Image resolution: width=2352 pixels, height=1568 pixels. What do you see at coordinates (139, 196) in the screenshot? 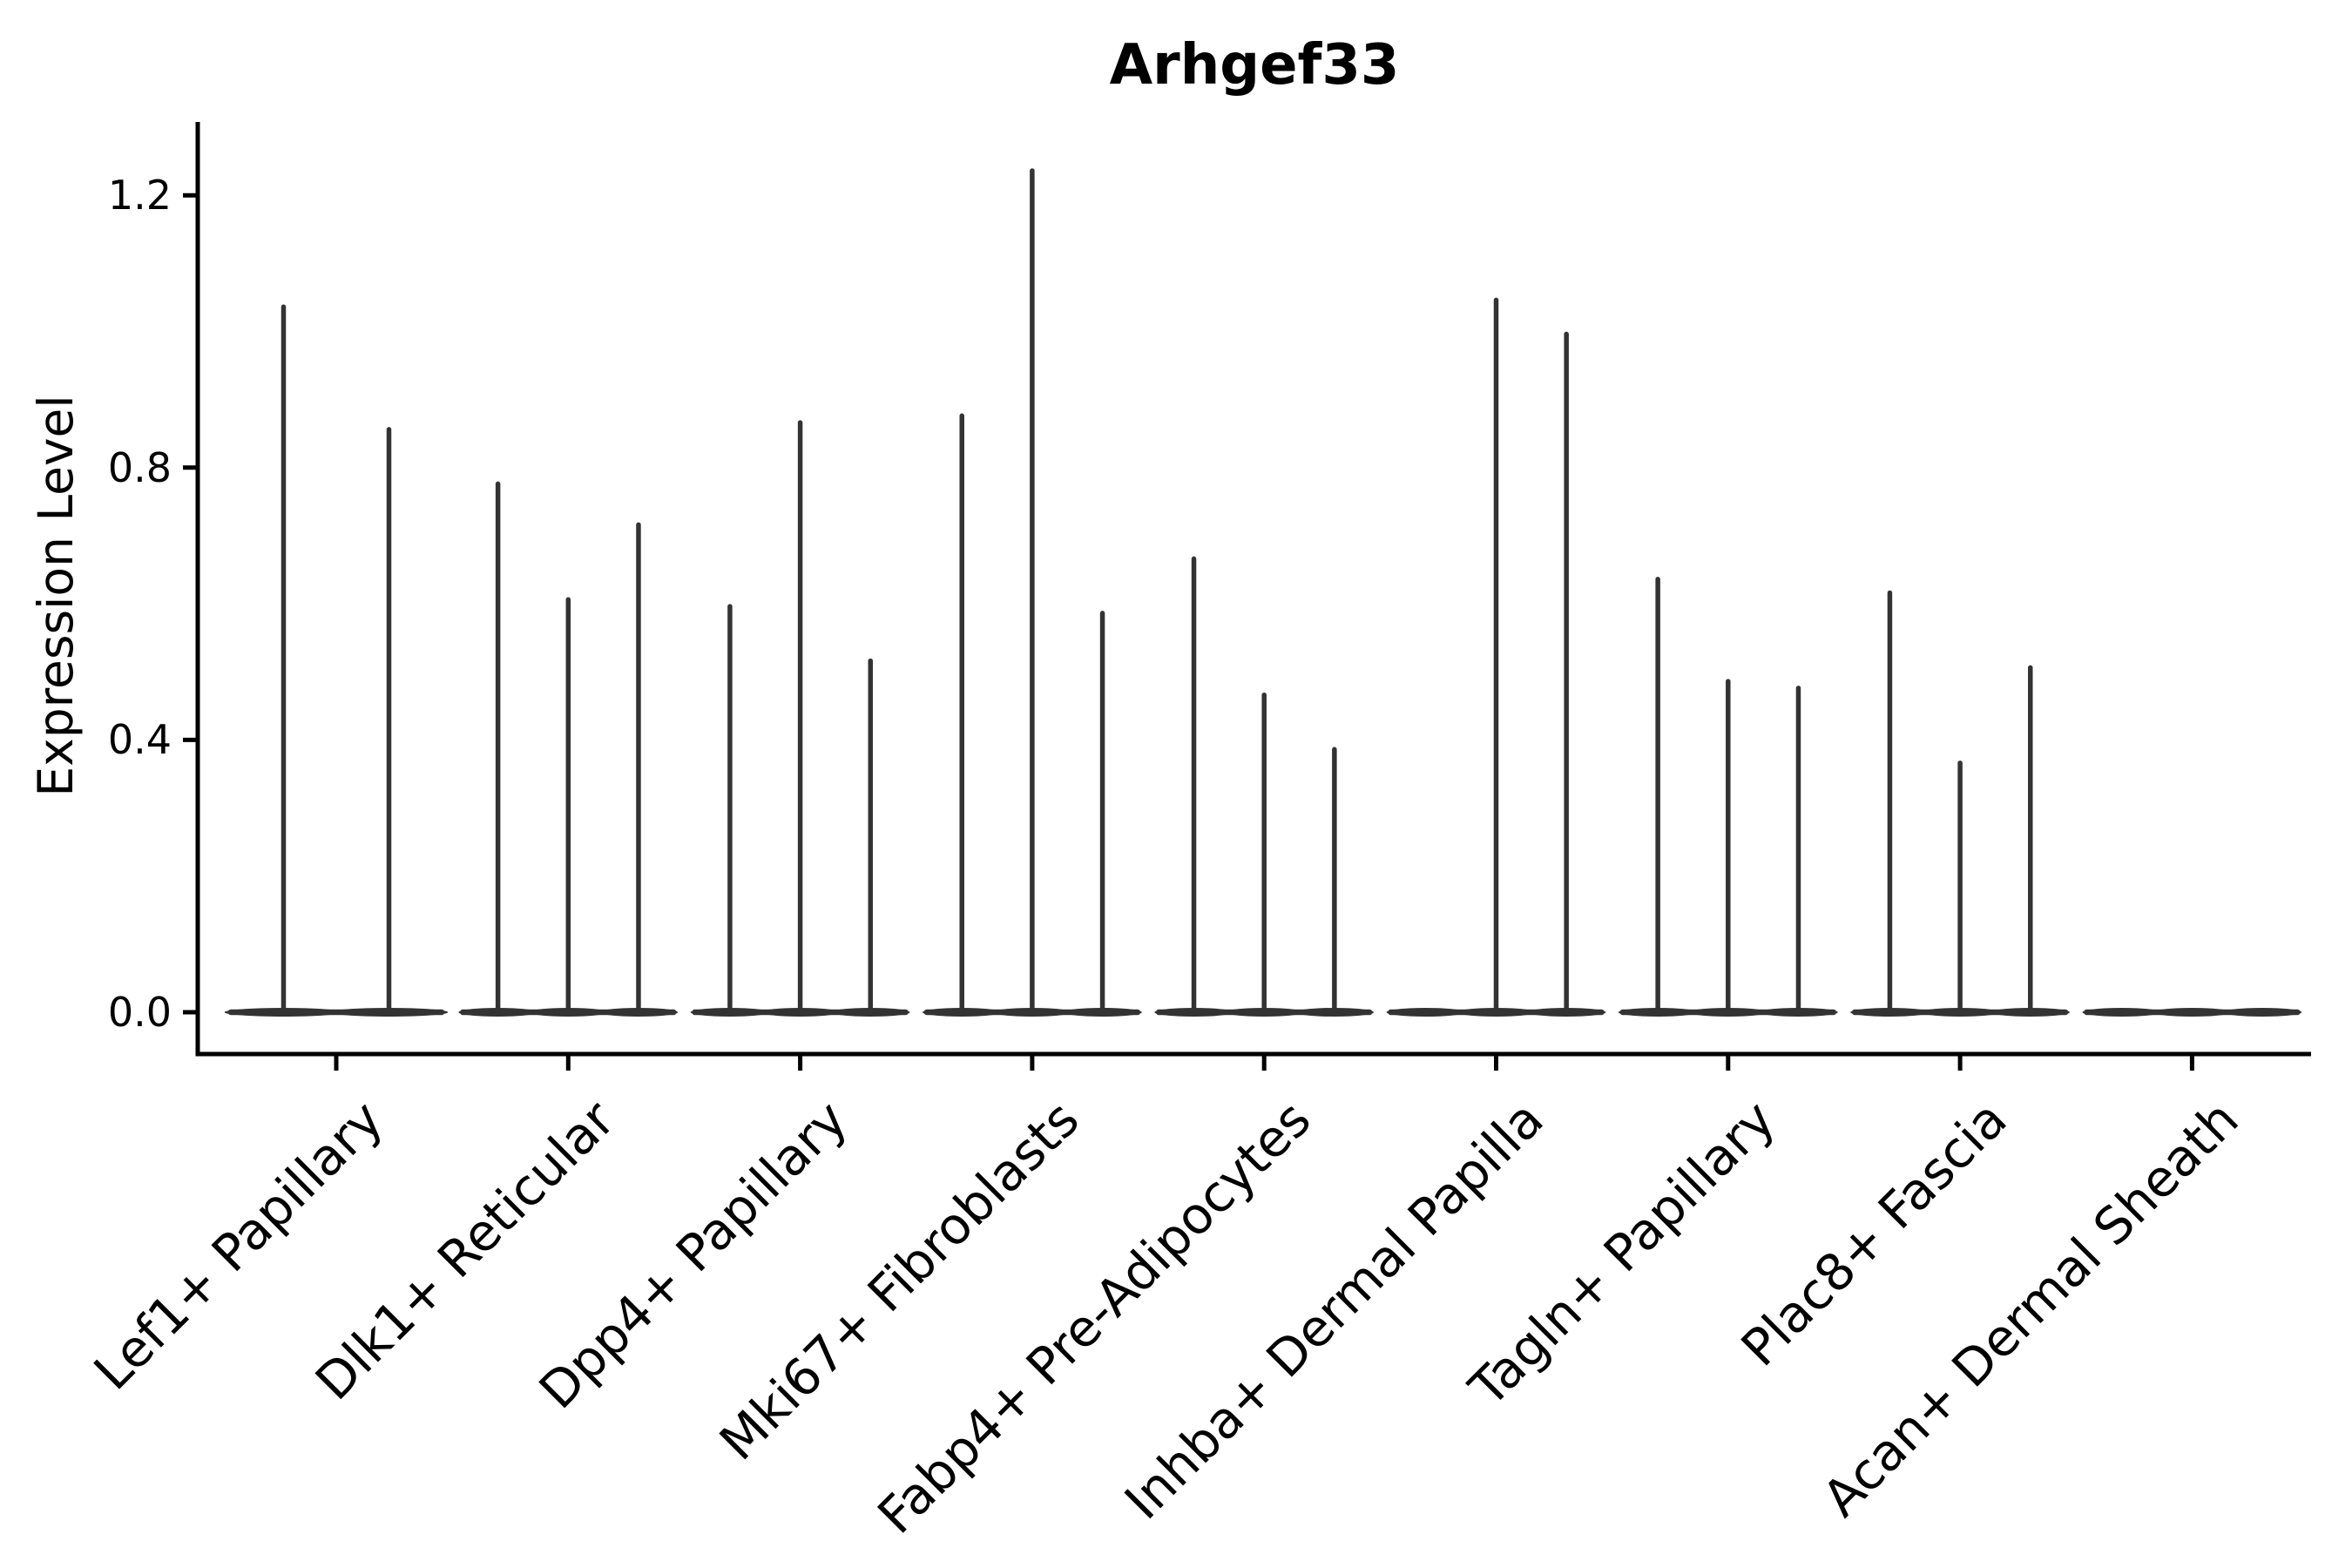
I see `y-tick-label-1.2: 1.2` at bounding box center [139, 196].